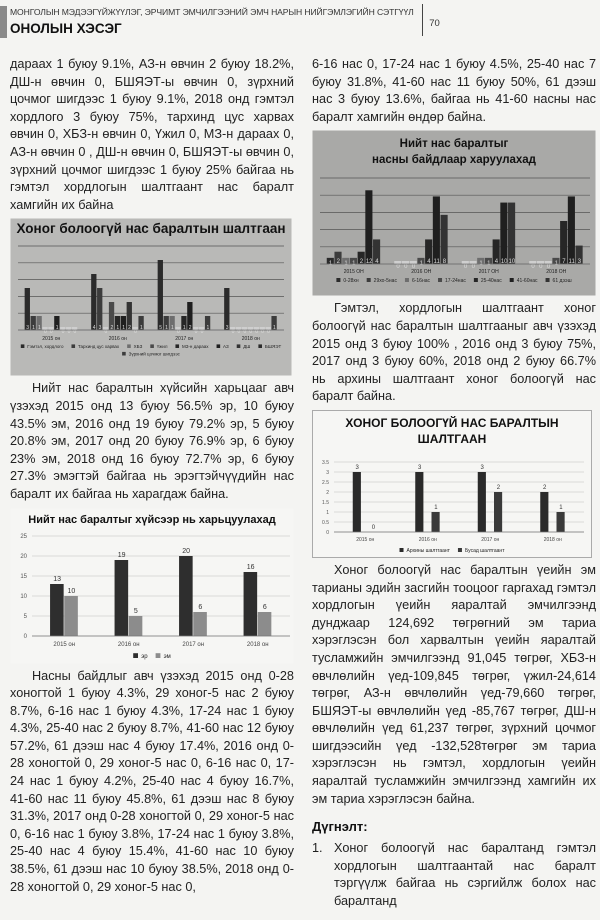  I want to click on data-label: 4, so click(429, 262).